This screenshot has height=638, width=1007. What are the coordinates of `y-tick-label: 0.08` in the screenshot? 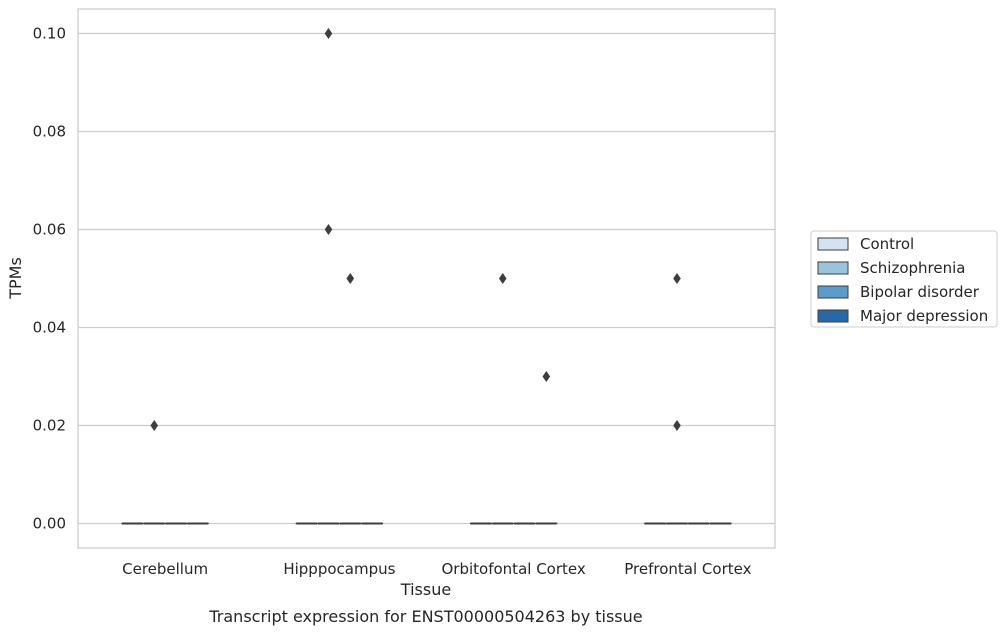 It's located at (49, 132).